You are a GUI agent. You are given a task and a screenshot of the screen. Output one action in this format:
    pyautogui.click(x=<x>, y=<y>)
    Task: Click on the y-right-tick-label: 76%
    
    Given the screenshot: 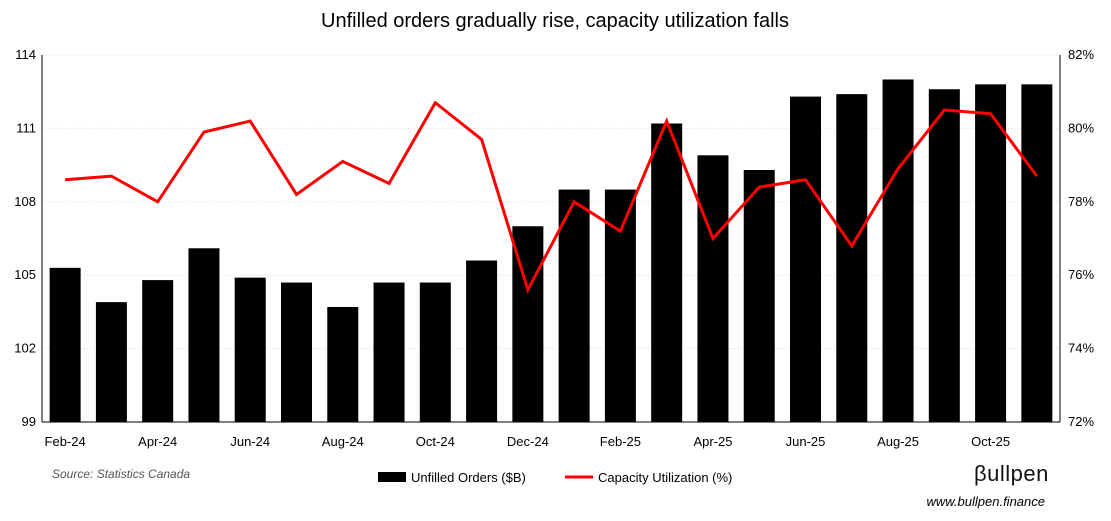 What is the action you would take?
    pyautogui.click(x=1081, y=274)
    